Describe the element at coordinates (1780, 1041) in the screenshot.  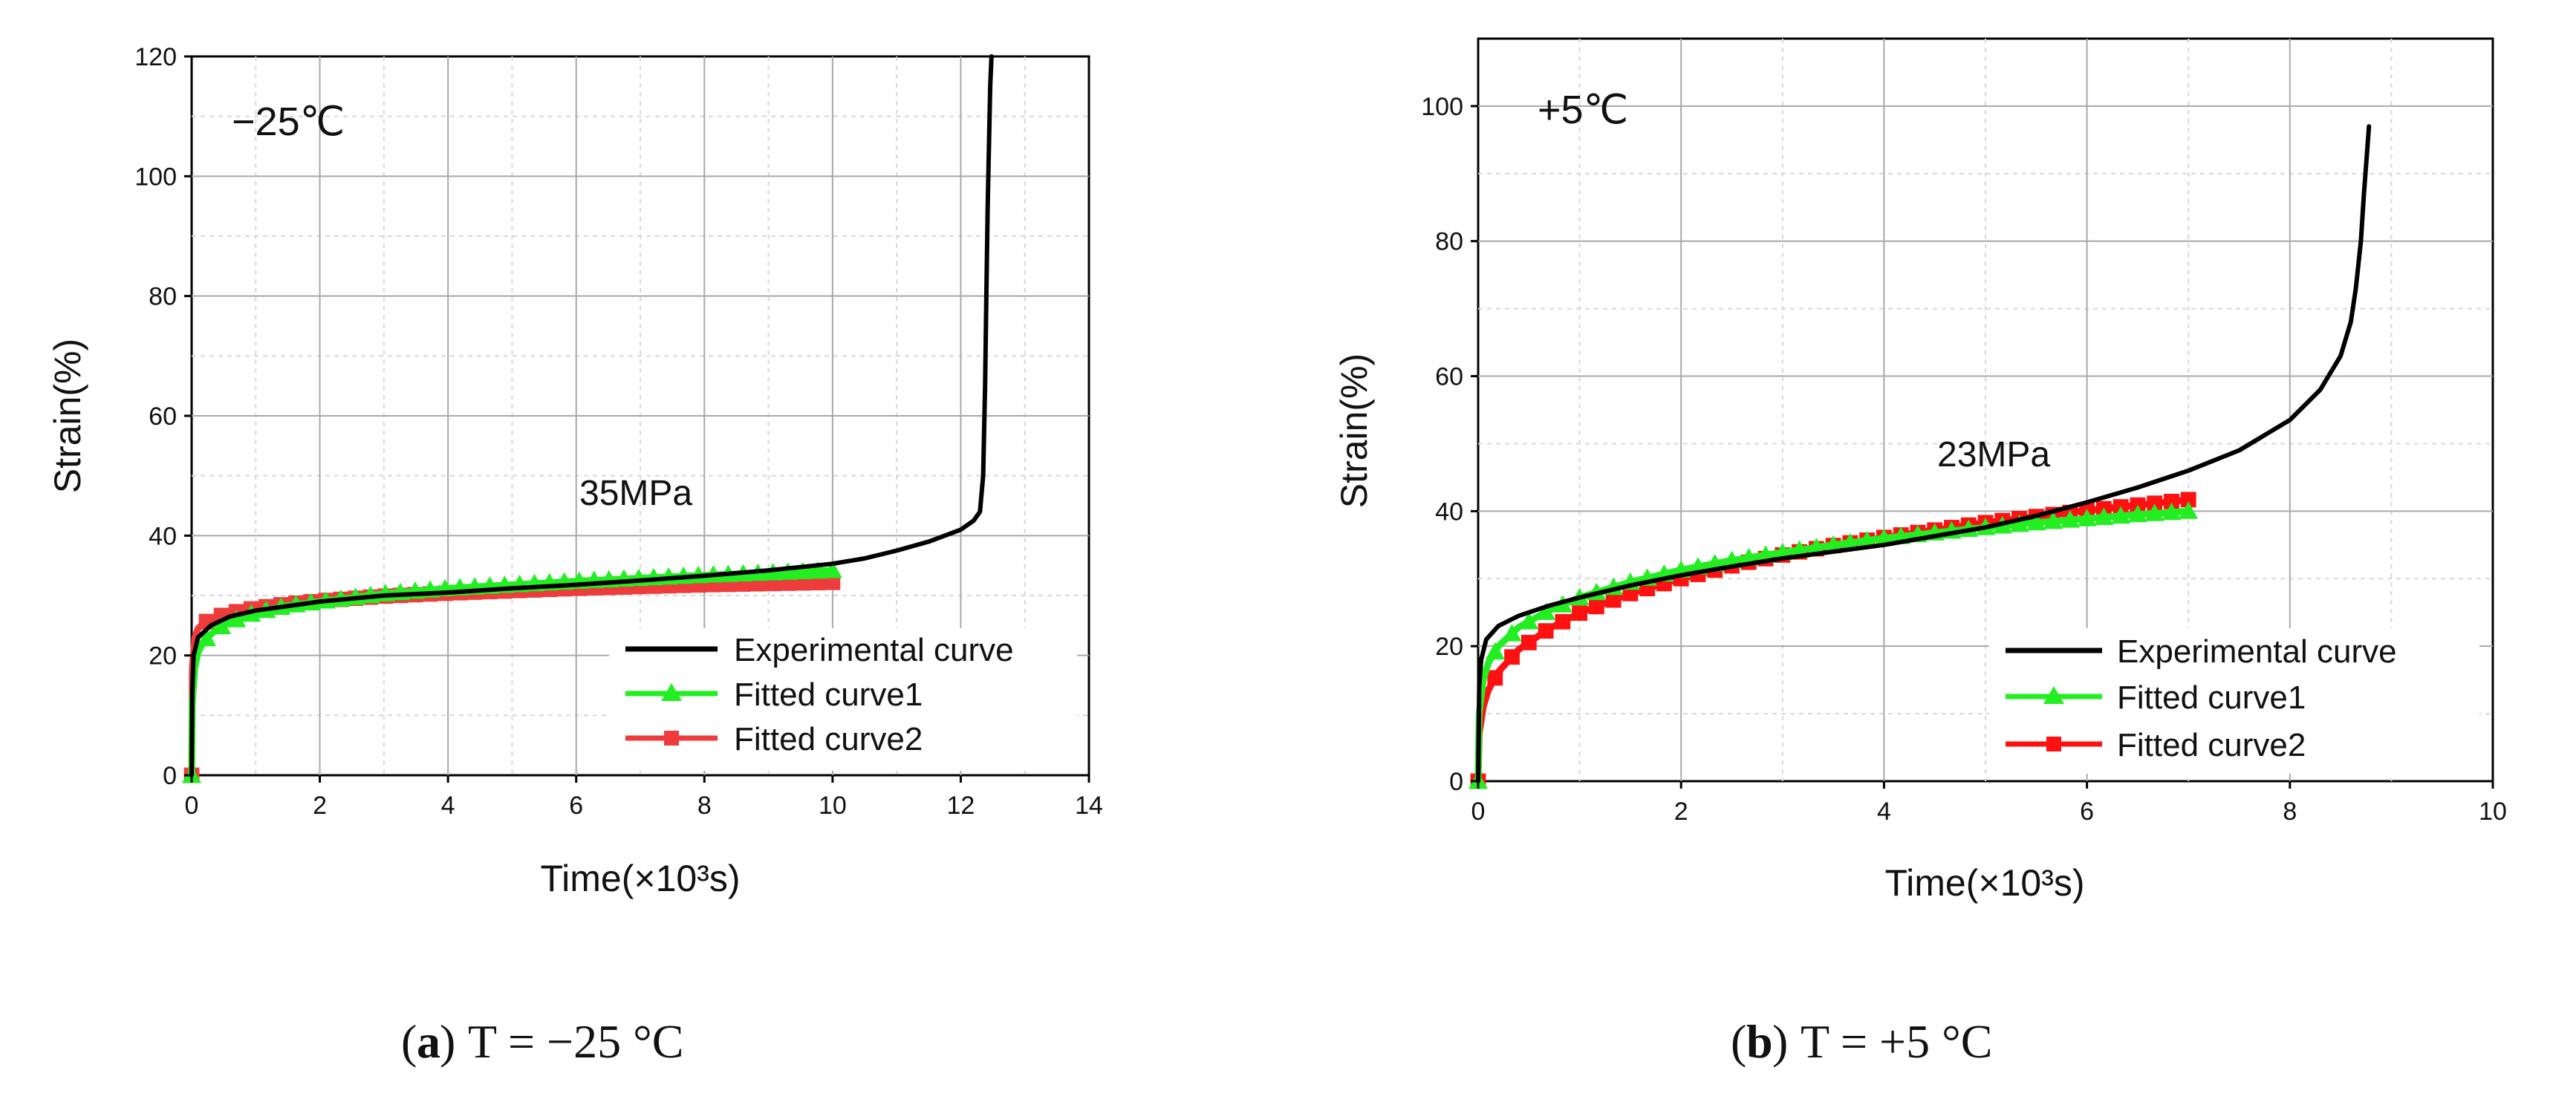
I see `caption-b-close-paren: )` at that location.